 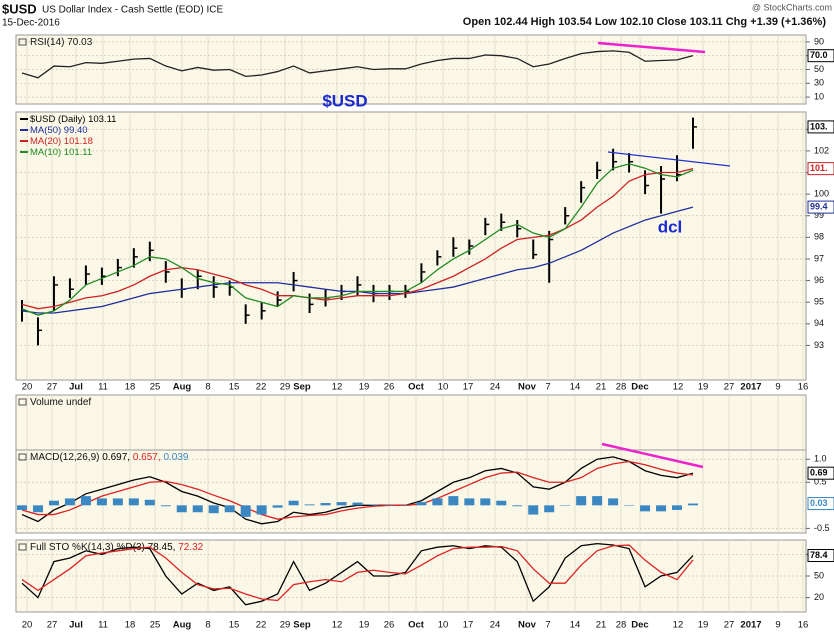 What do you see at coordinates (651, 47) in the screenshot?
I see `rsi-divergence-line` at bounding box center [651, 47].